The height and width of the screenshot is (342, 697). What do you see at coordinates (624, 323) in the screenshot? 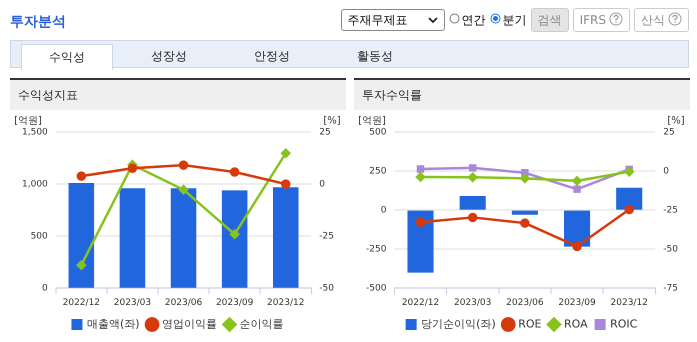
I see `legend-label: ROIC` at bounding box center [624, 323].